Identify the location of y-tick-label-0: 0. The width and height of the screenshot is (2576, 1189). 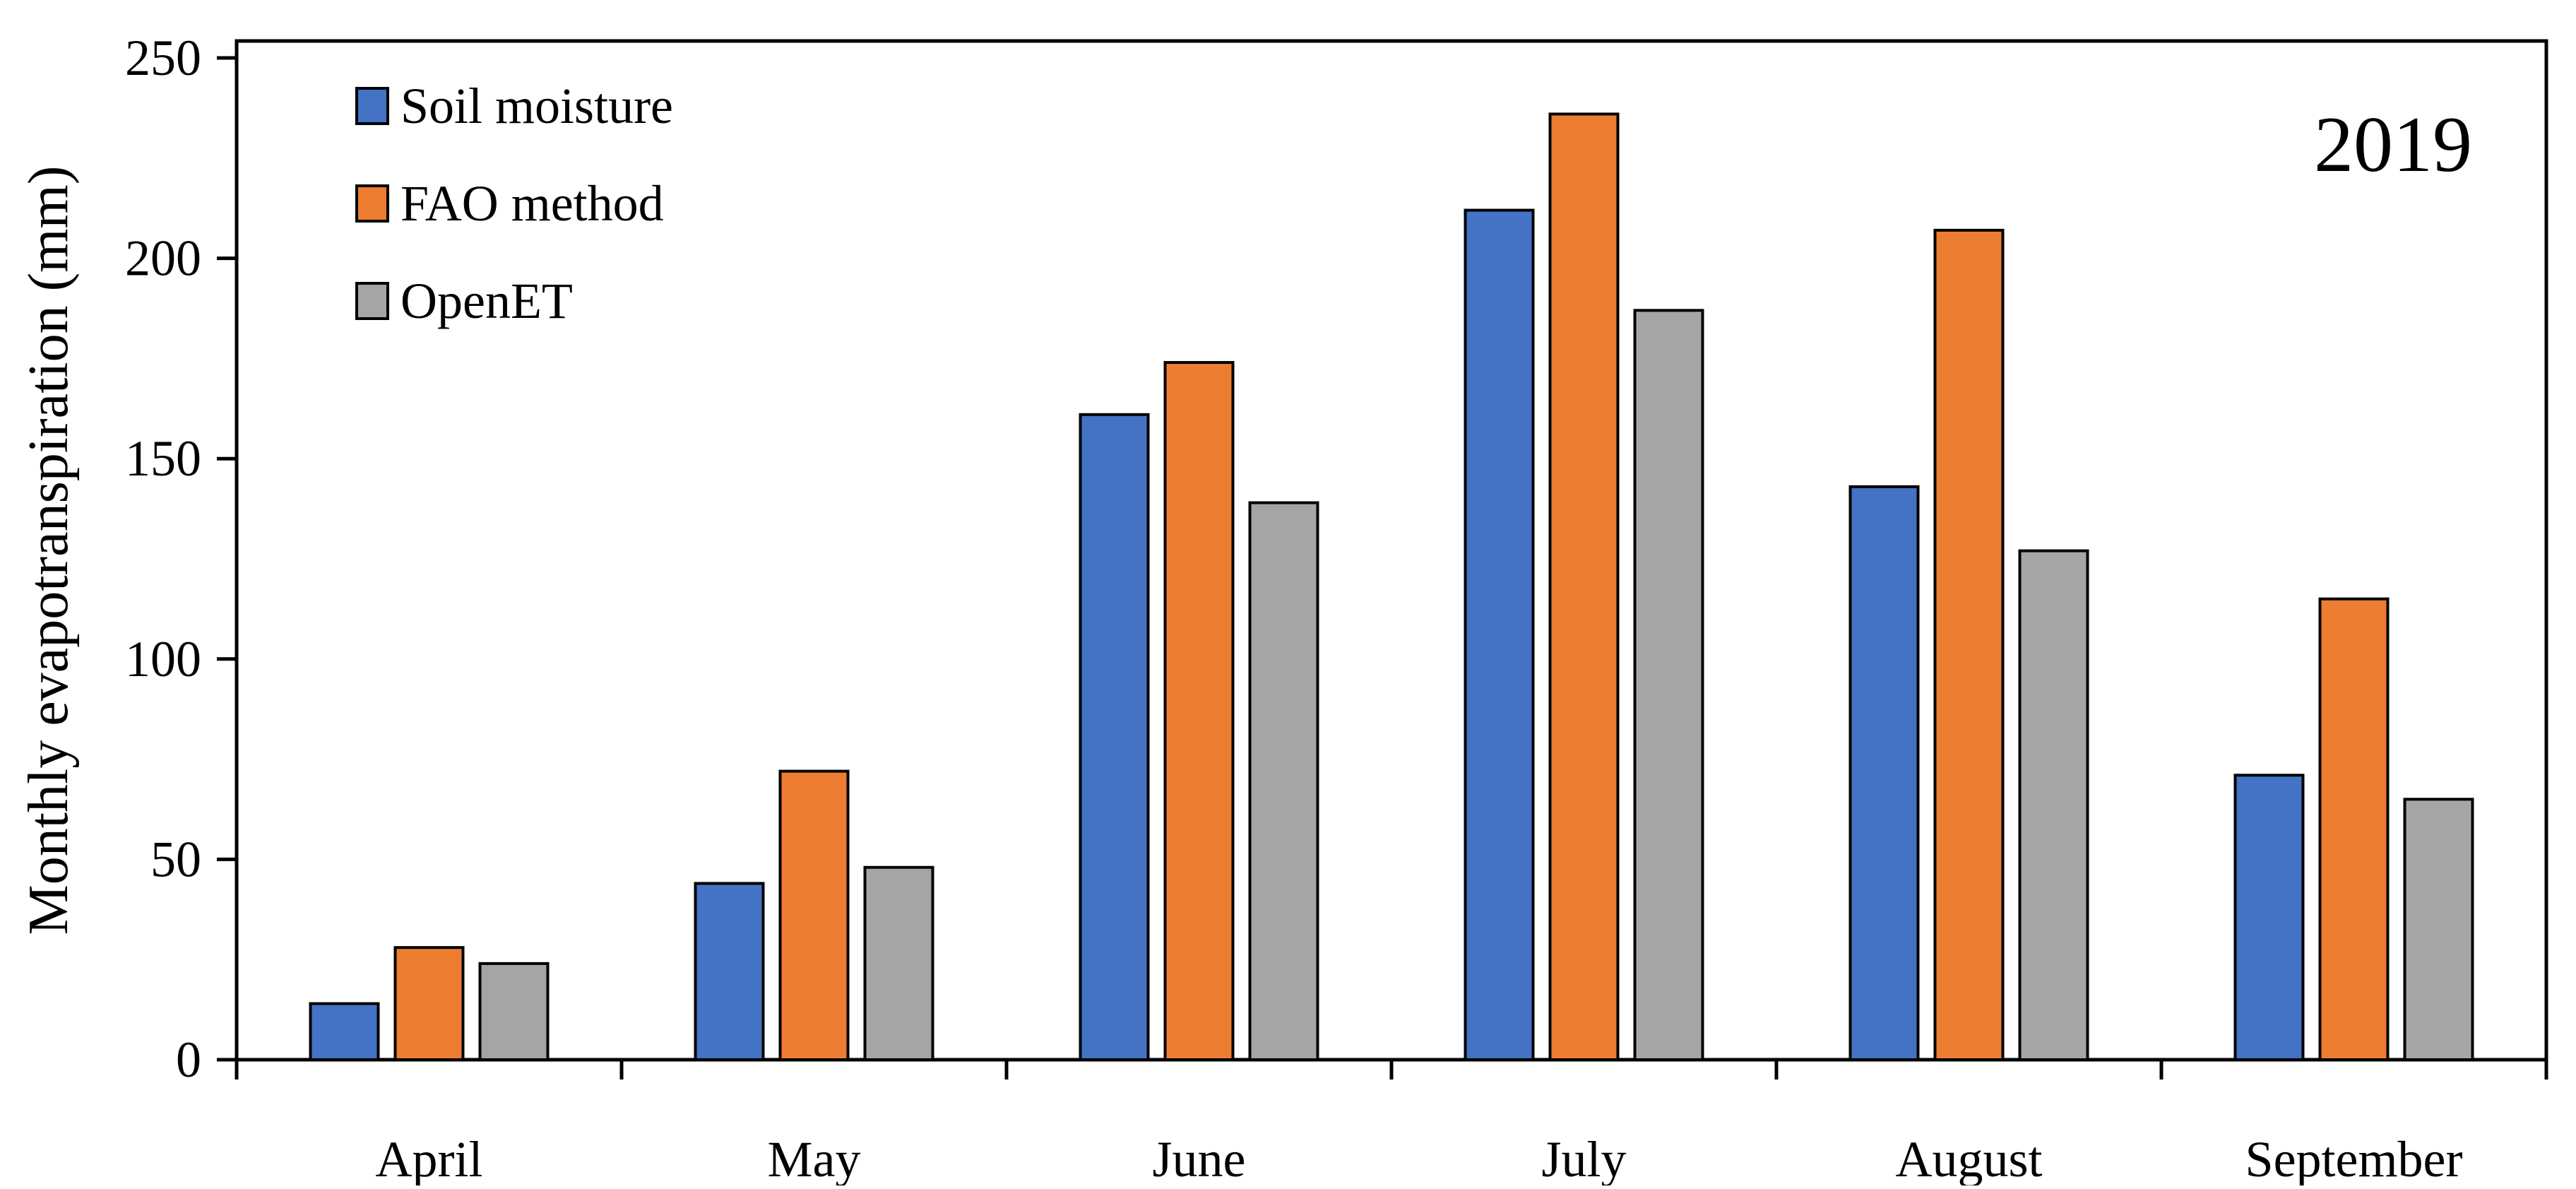
(188, 1059).